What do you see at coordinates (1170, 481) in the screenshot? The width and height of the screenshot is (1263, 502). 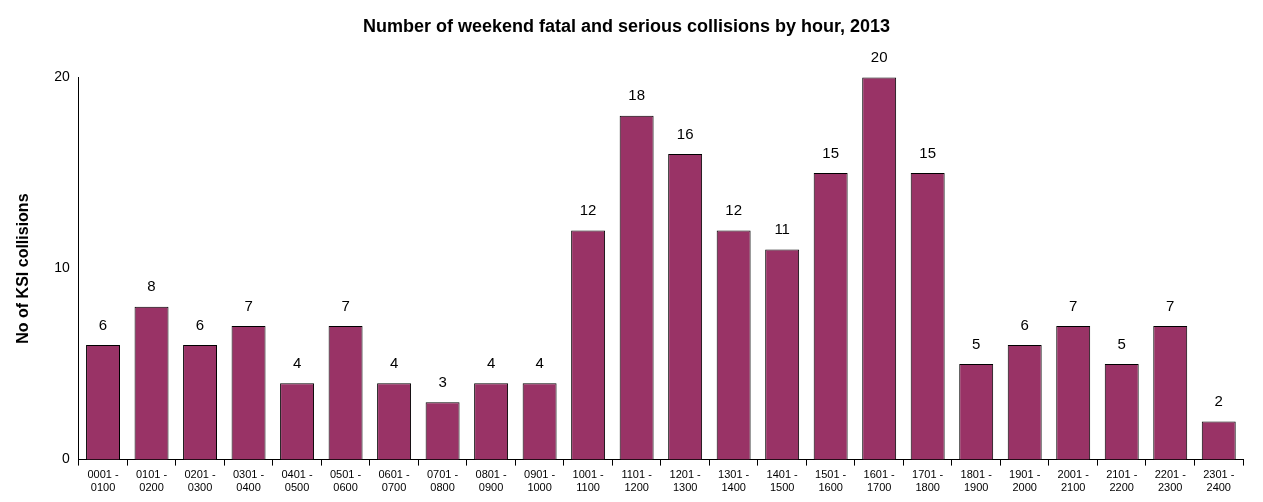 I see `x-tick-label: 2201 - 2300` at bounding box center [1170, 481].